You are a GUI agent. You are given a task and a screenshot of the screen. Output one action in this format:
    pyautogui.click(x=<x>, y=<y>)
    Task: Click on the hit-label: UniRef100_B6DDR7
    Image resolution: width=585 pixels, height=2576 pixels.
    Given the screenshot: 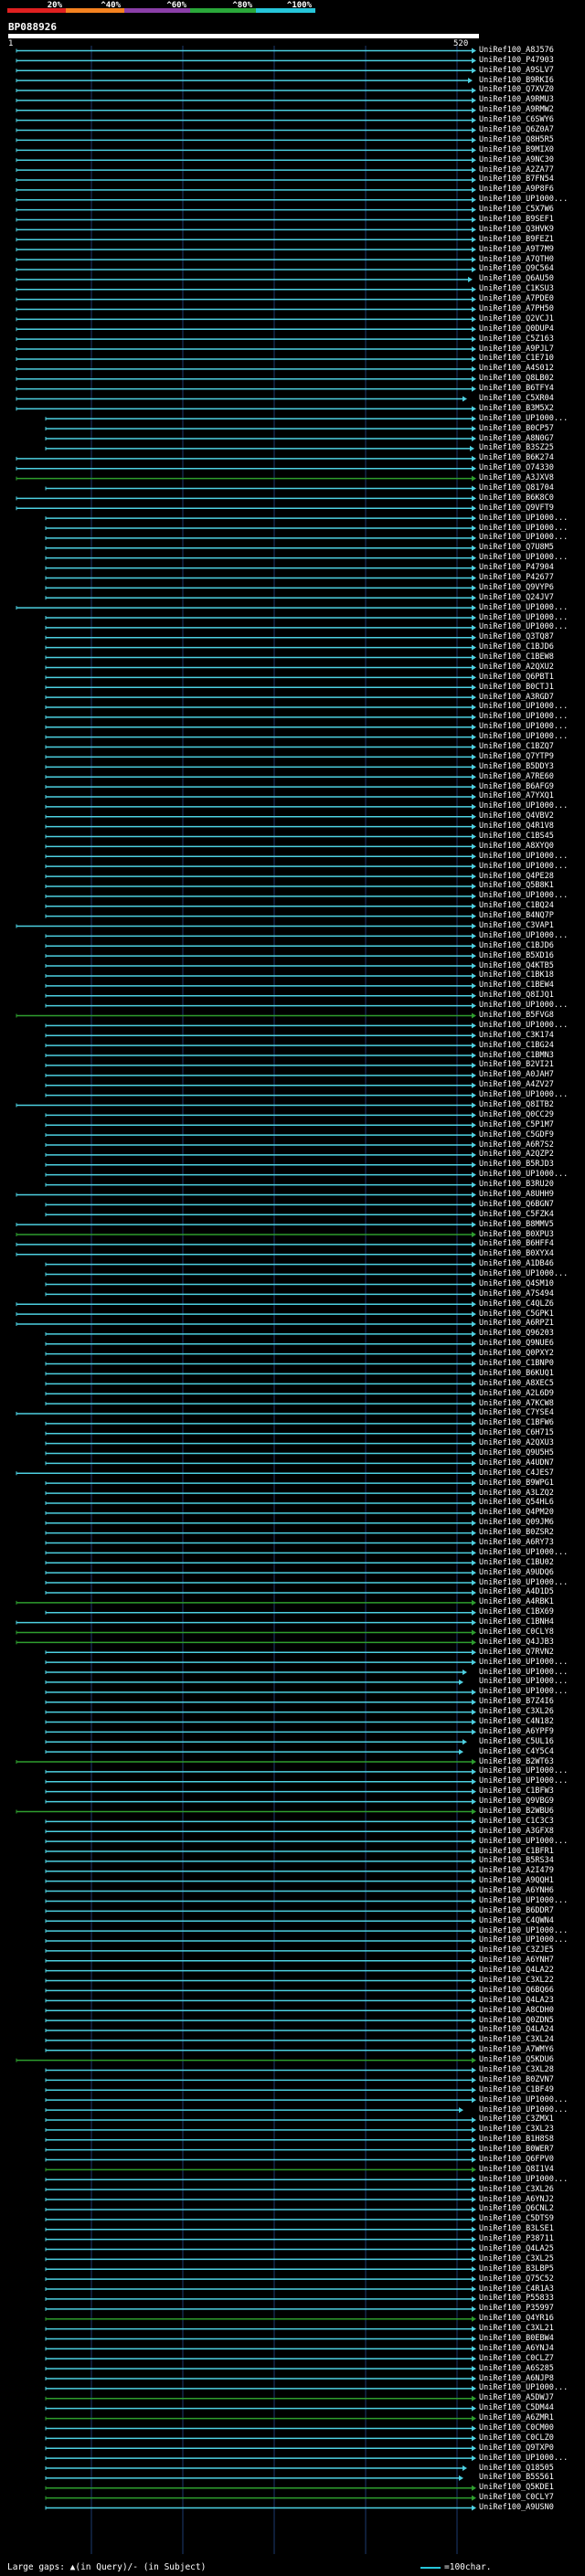 What is the action you would take?
    pyautogui.click(x=516, y=1910)
    